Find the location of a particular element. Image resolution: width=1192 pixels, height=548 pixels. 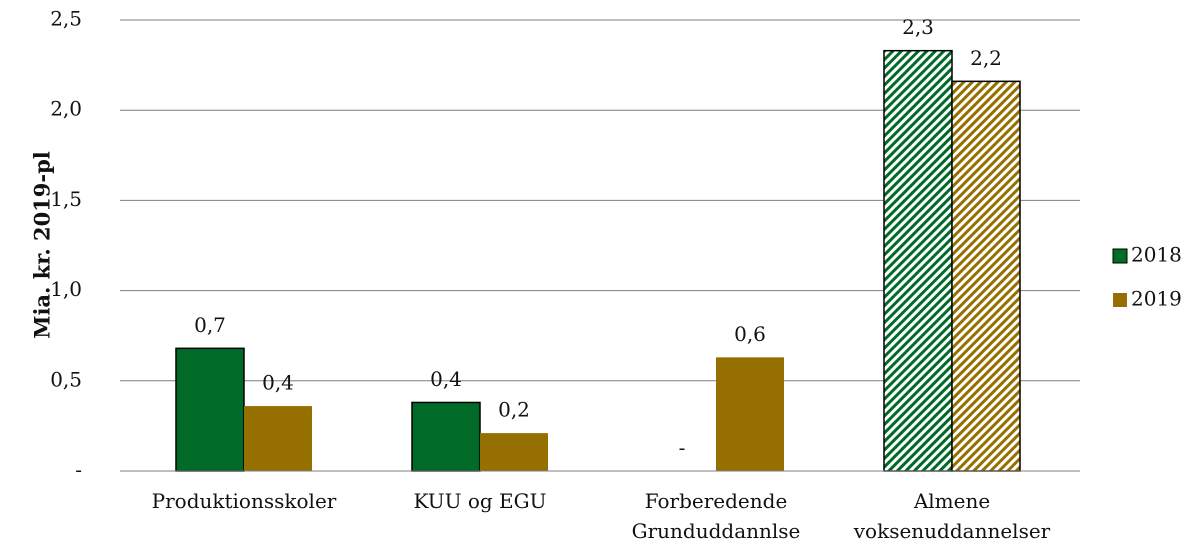

x-tick-label: KUU og EGU is located at coordinates (480, 501).